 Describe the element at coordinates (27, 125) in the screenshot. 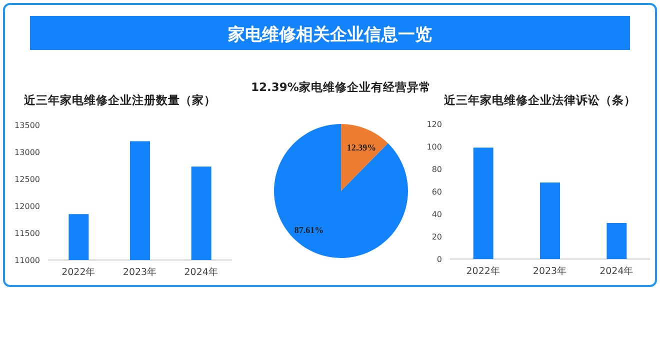

I see `y-tick-label: 13500` at that location.